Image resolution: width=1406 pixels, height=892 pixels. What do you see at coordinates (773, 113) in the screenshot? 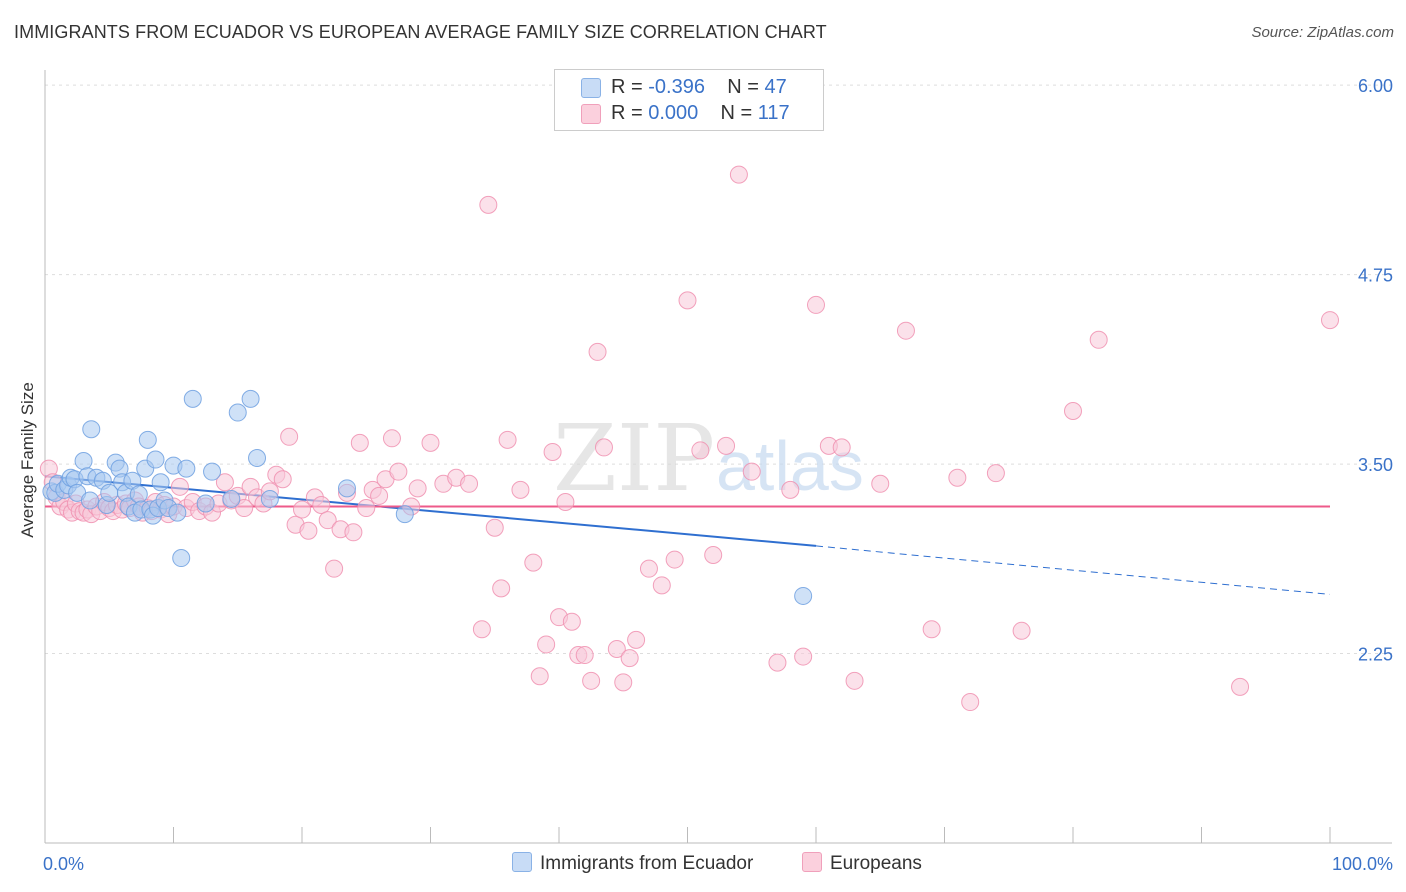
I see `n-value-europeans: 117` at bounding box center [773, 113].